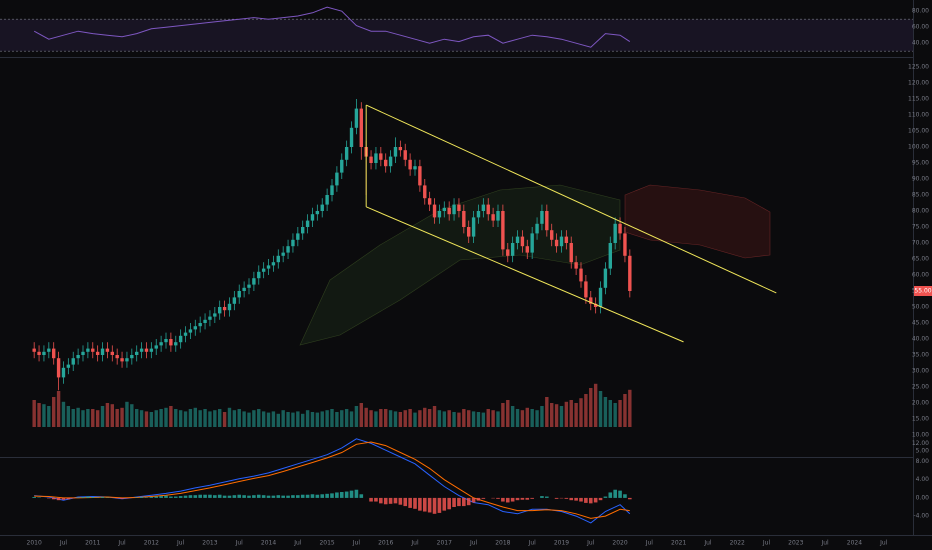 The image size is (932, 550). I want to click on y-tick-label: 30.00, so click(920, 371).